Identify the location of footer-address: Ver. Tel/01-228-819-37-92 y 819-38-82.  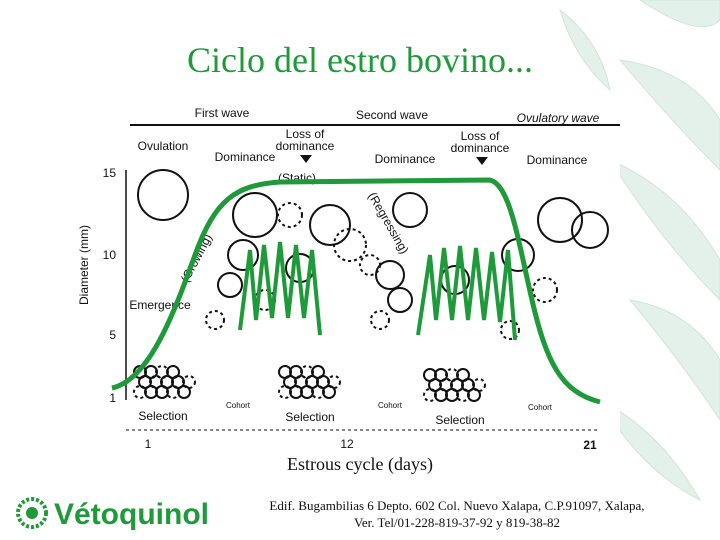
(457, 522).